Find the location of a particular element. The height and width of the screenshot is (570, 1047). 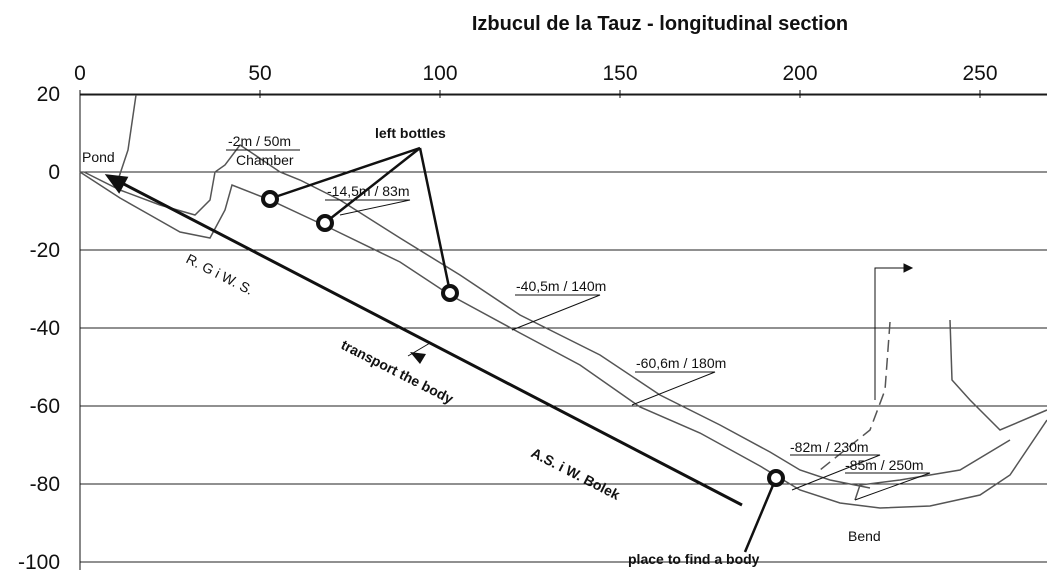

label: -2m / 50m is located at coordinates (259, 141).